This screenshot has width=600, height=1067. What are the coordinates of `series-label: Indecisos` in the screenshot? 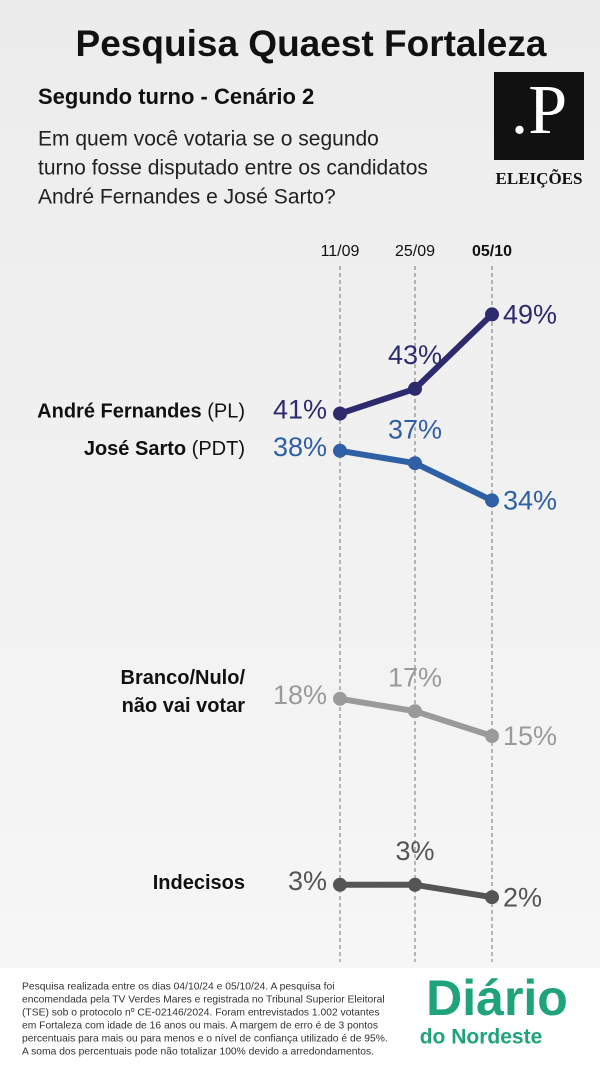 It's located at (199, 883).